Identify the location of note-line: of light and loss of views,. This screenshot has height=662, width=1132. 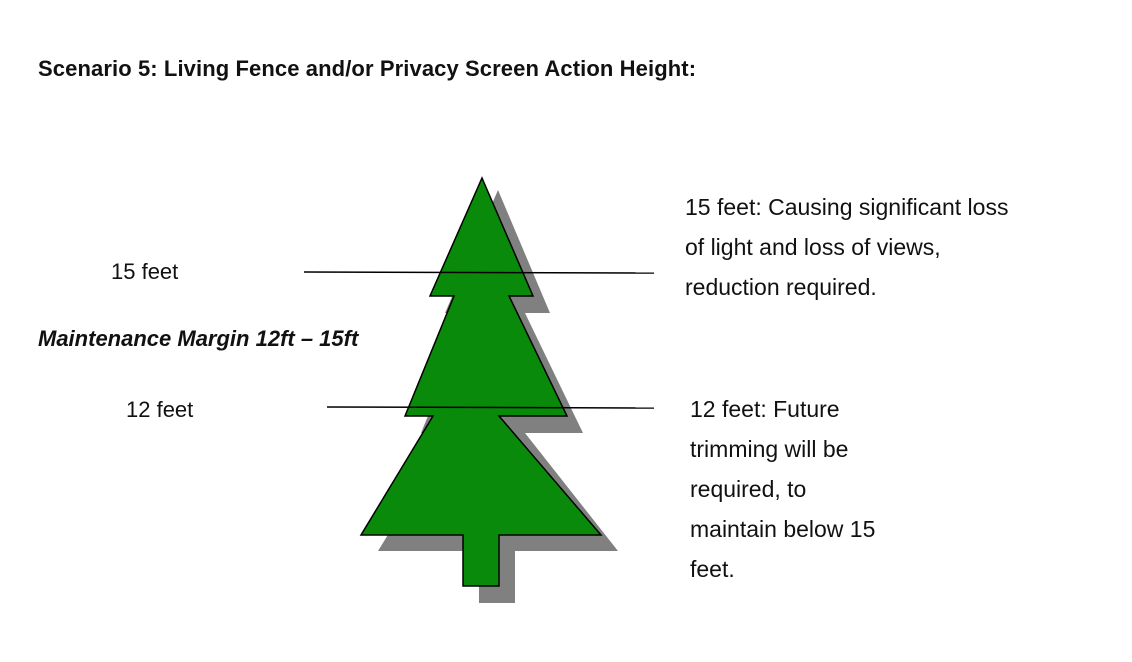
(813, 247).